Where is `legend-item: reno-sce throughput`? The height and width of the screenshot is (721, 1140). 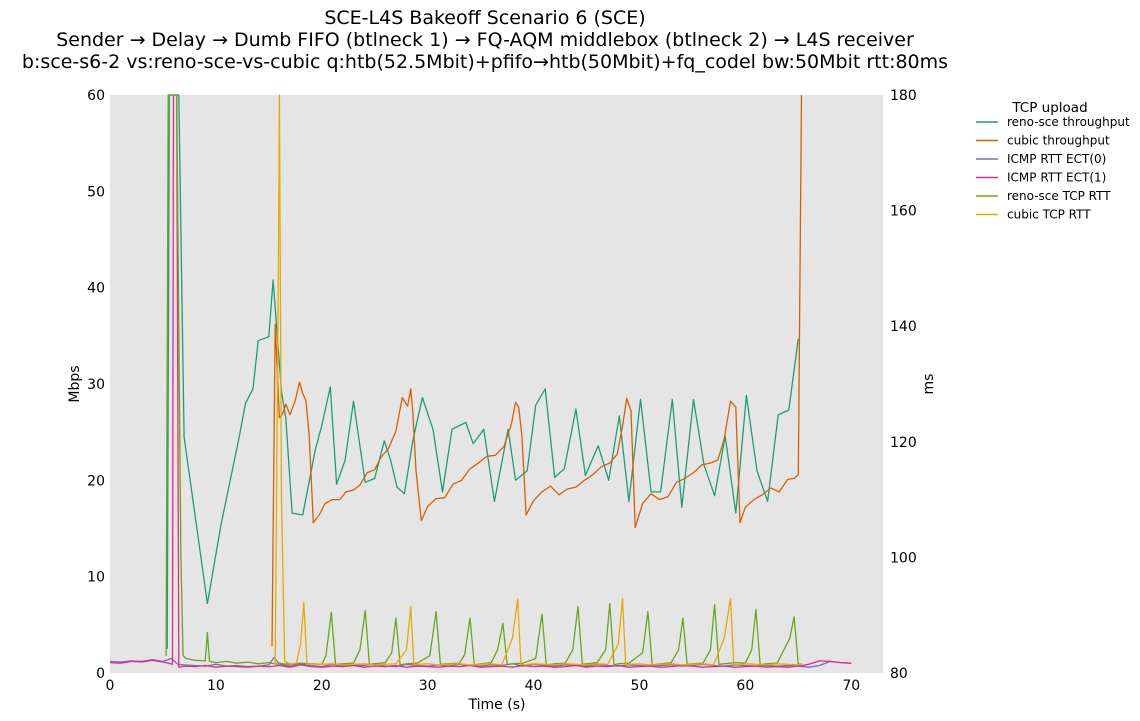
legend-item: reno-sce throughput is located at coordinates (1053, 122).